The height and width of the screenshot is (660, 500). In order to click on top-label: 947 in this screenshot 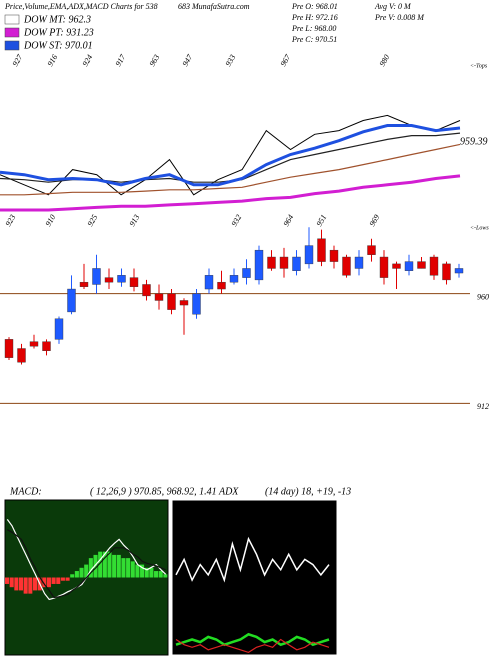, I will do `click(188, 60)`.